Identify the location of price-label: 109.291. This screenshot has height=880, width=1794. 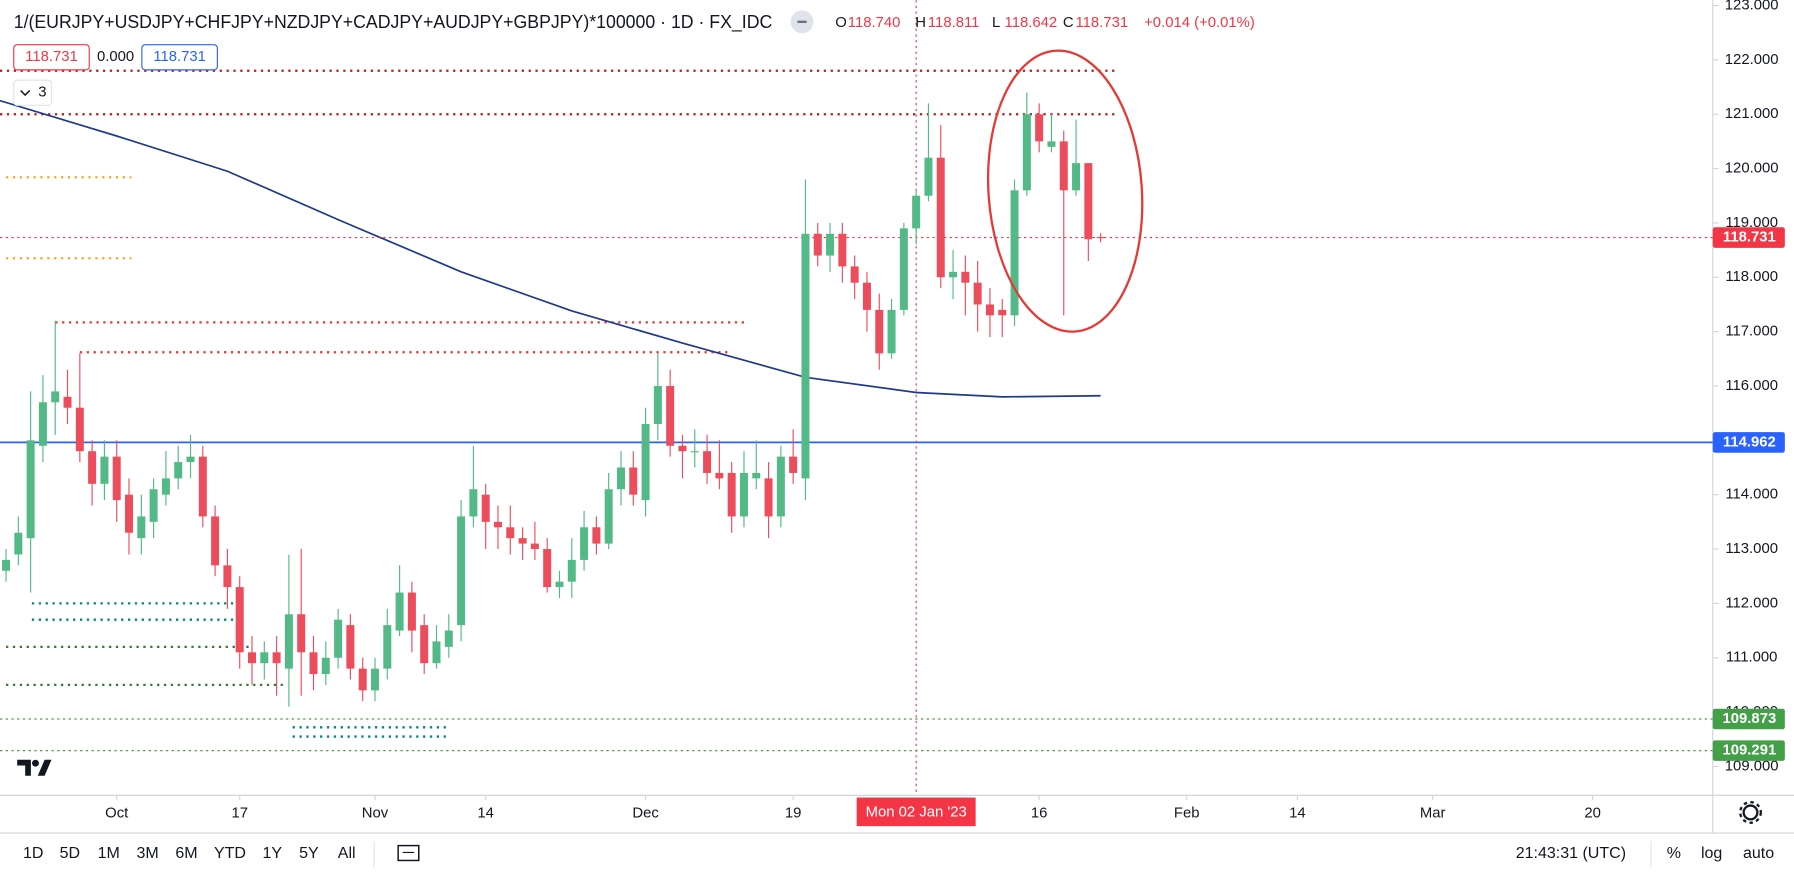
(1750, 751).